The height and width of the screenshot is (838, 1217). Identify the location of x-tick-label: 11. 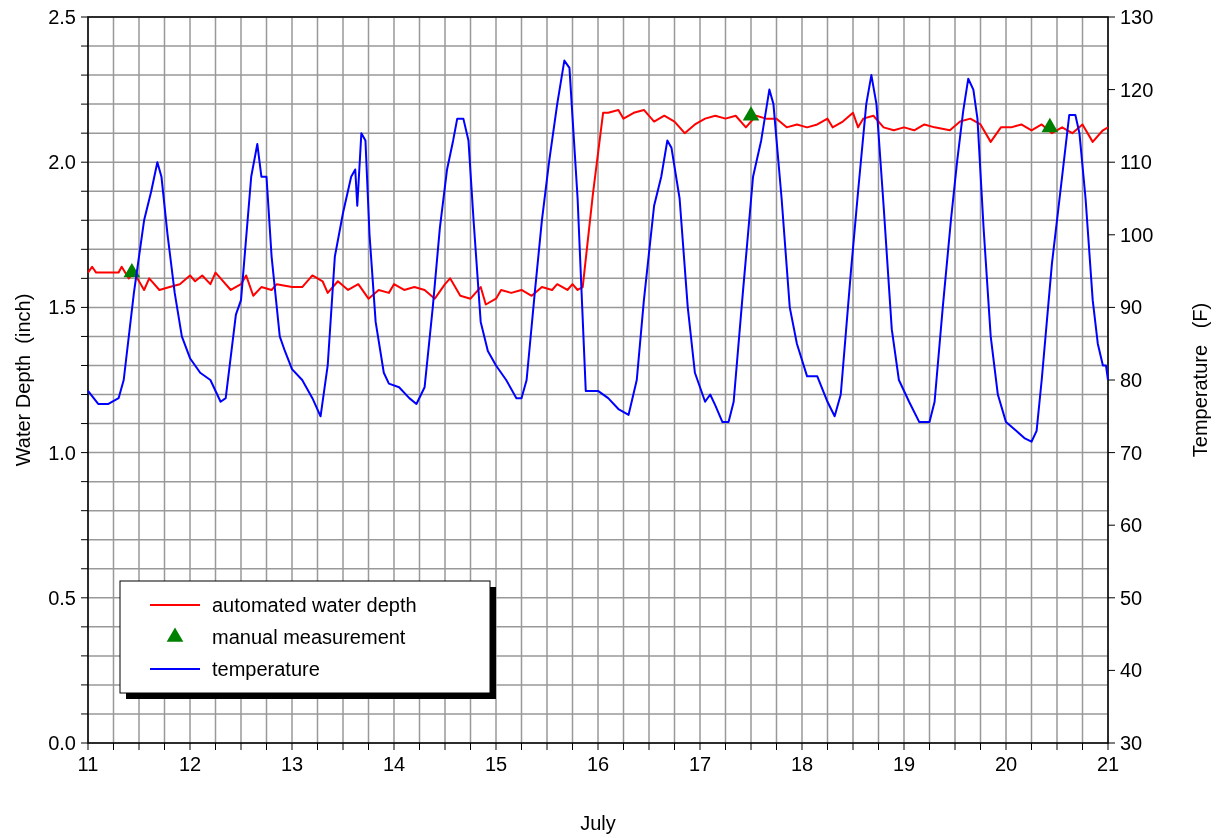
(88, 764).